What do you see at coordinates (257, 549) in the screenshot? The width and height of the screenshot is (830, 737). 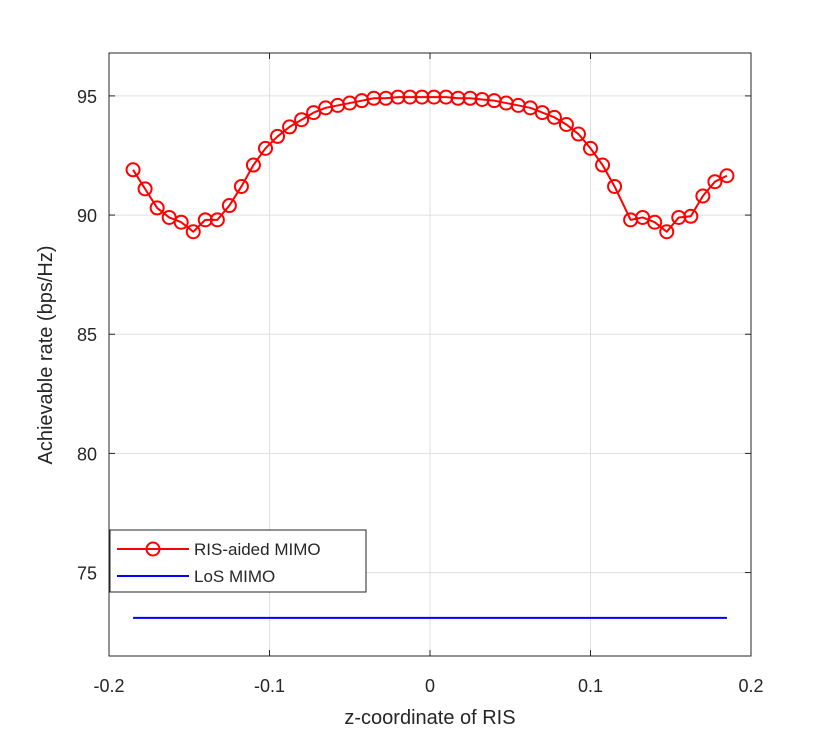 I see `legend-label-ris-aided-mimo: RIS-aided MIMO` at bounding box center [257, 549].